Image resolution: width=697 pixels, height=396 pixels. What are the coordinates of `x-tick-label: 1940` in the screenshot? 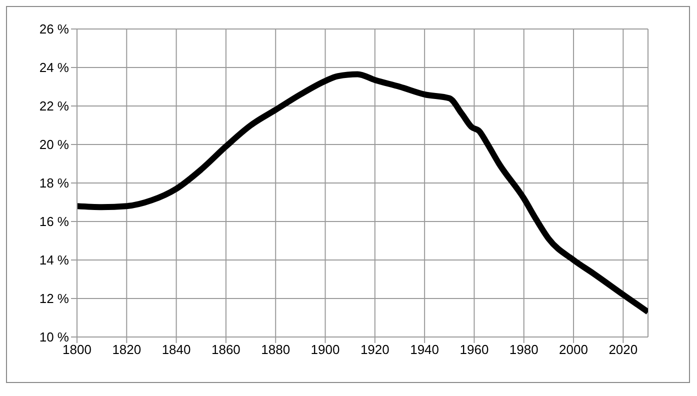 It's located at (425, 350).